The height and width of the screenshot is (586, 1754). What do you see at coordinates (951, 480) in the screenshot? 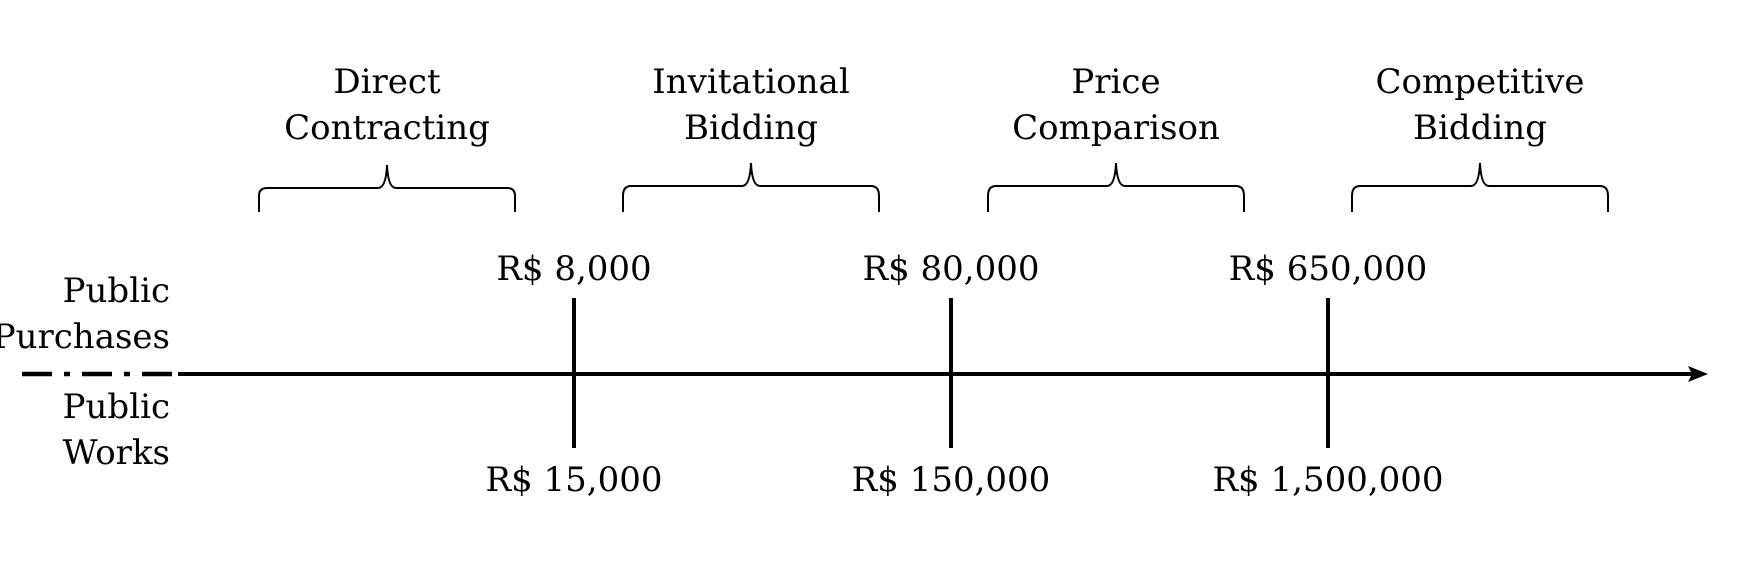
I see `threshold-works-2: R$ 150,000` at bounding box center [951, 480].